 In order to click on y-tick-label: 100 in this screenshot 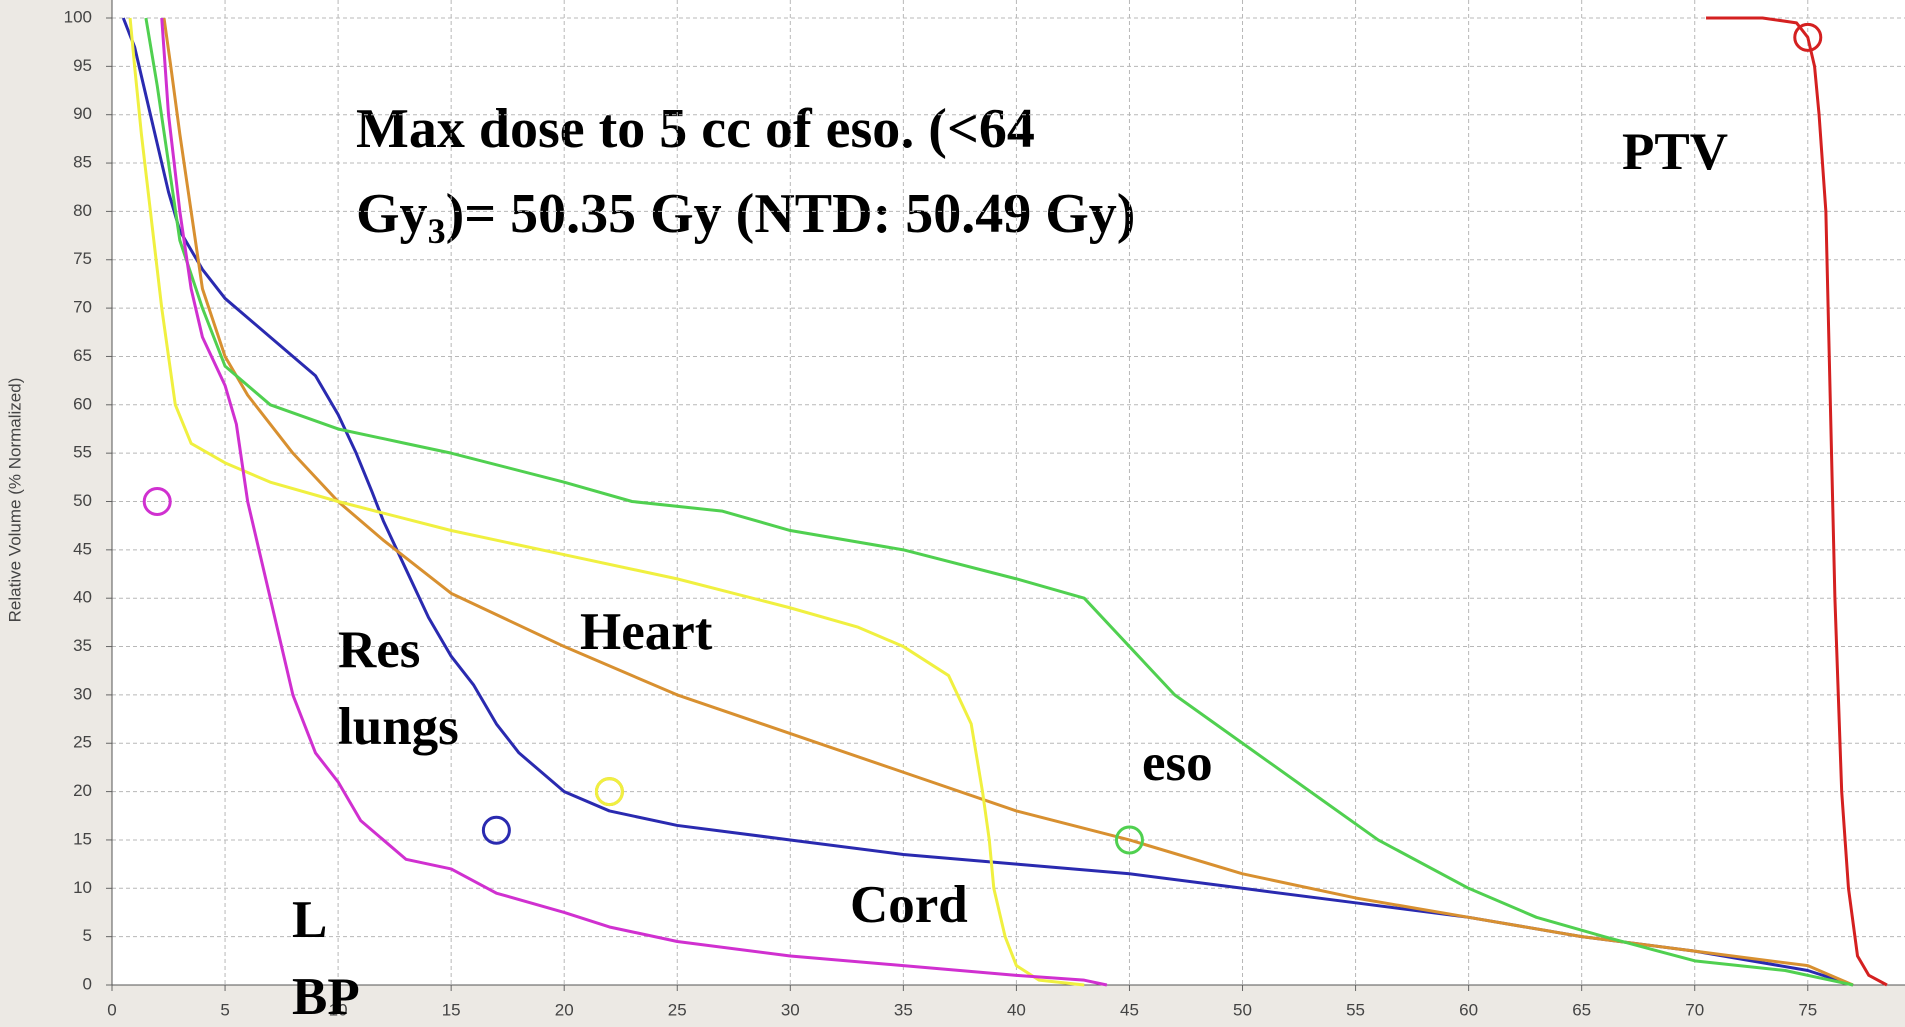, I will do `click(78, 16)`.